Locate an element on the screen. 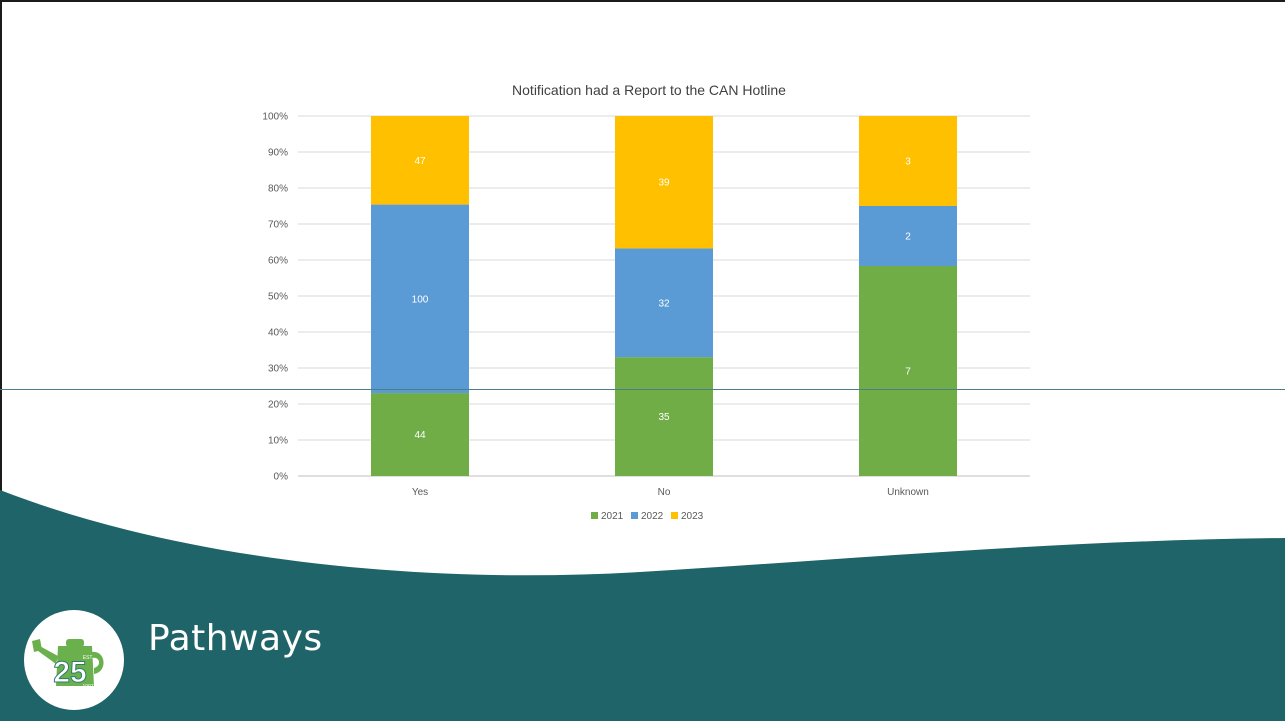 The width and height of the screenshot is (1285, 721). y-tick-label: 40% is located at coordinates (278, 333).